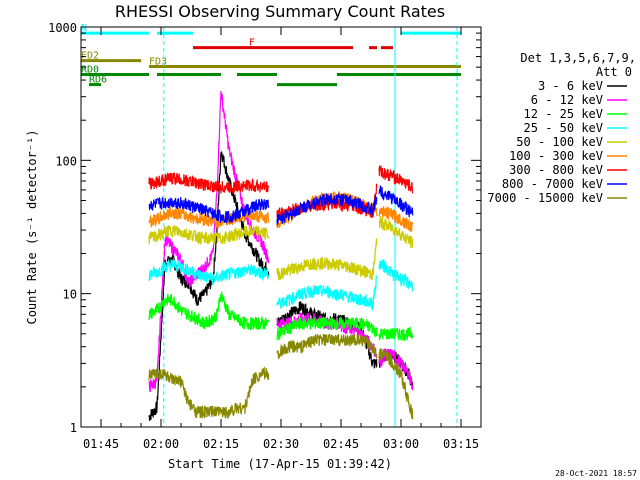 Image resolution: width=640 pixels, height=480 pixels. What do you see at coordinates (90, 56) in the screenshot?
I see `state-bar-label-2: FD2` at bounding box center [90, 56].